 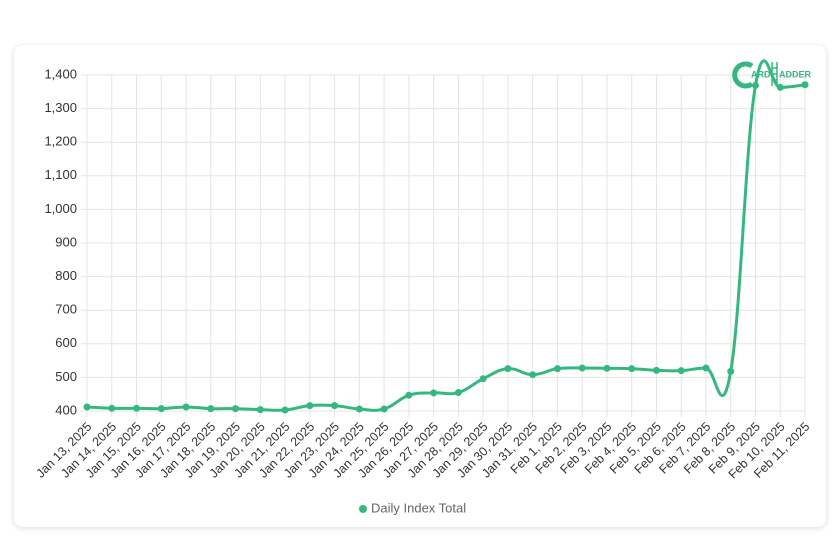 I want to click on logo: ARD ADDER, so click(x=772, y=75).